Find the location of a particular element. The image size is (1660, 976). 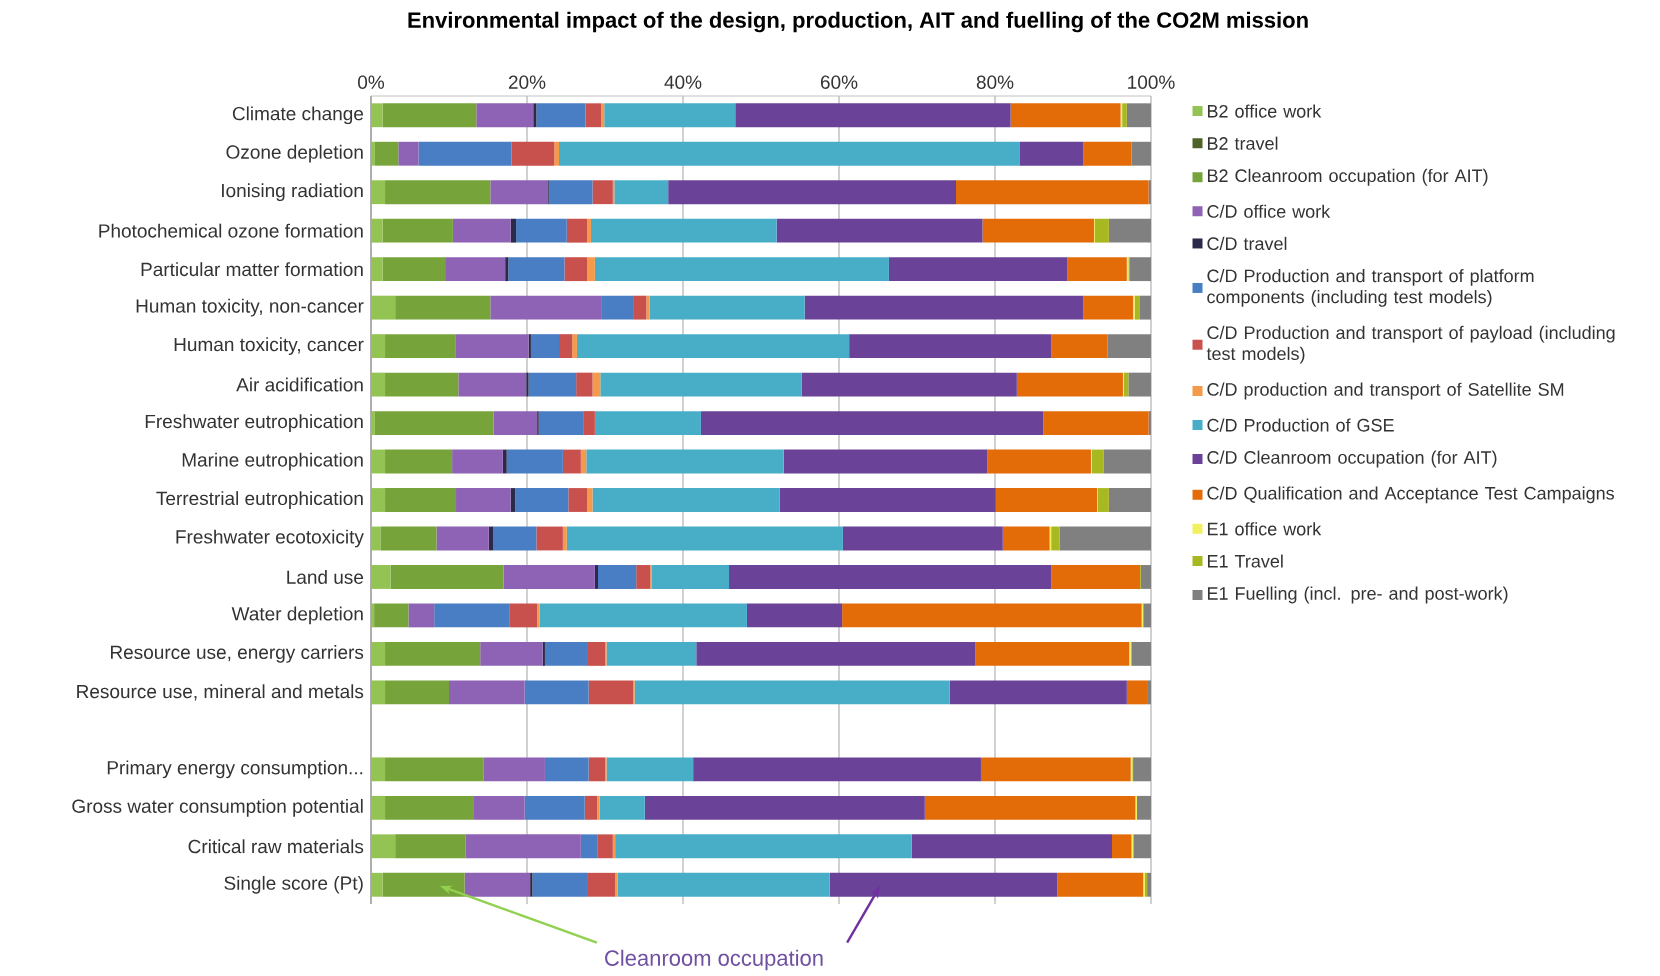

legend-label: C/D Production and transport of payload (including test models) is located at coordinates (1410, 344).